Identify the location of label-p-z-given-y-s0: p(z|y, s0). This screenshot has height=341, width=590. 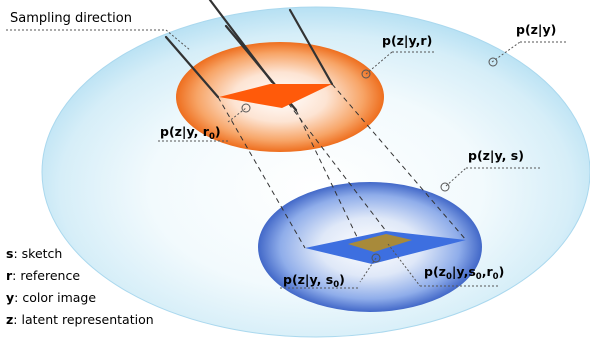
(314, 281).